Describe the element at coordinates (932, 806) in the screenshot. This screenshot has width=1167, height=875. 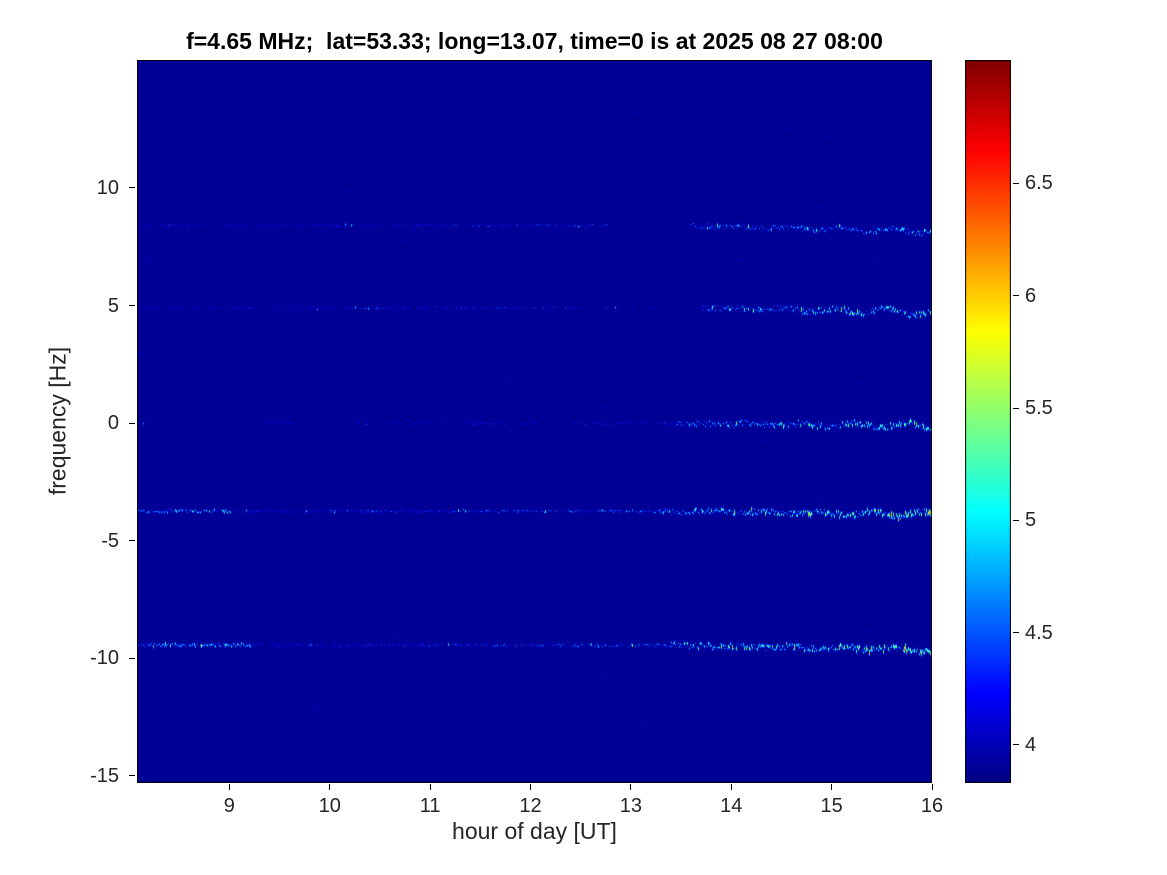
I see `x-tick-label: 16` at that location.